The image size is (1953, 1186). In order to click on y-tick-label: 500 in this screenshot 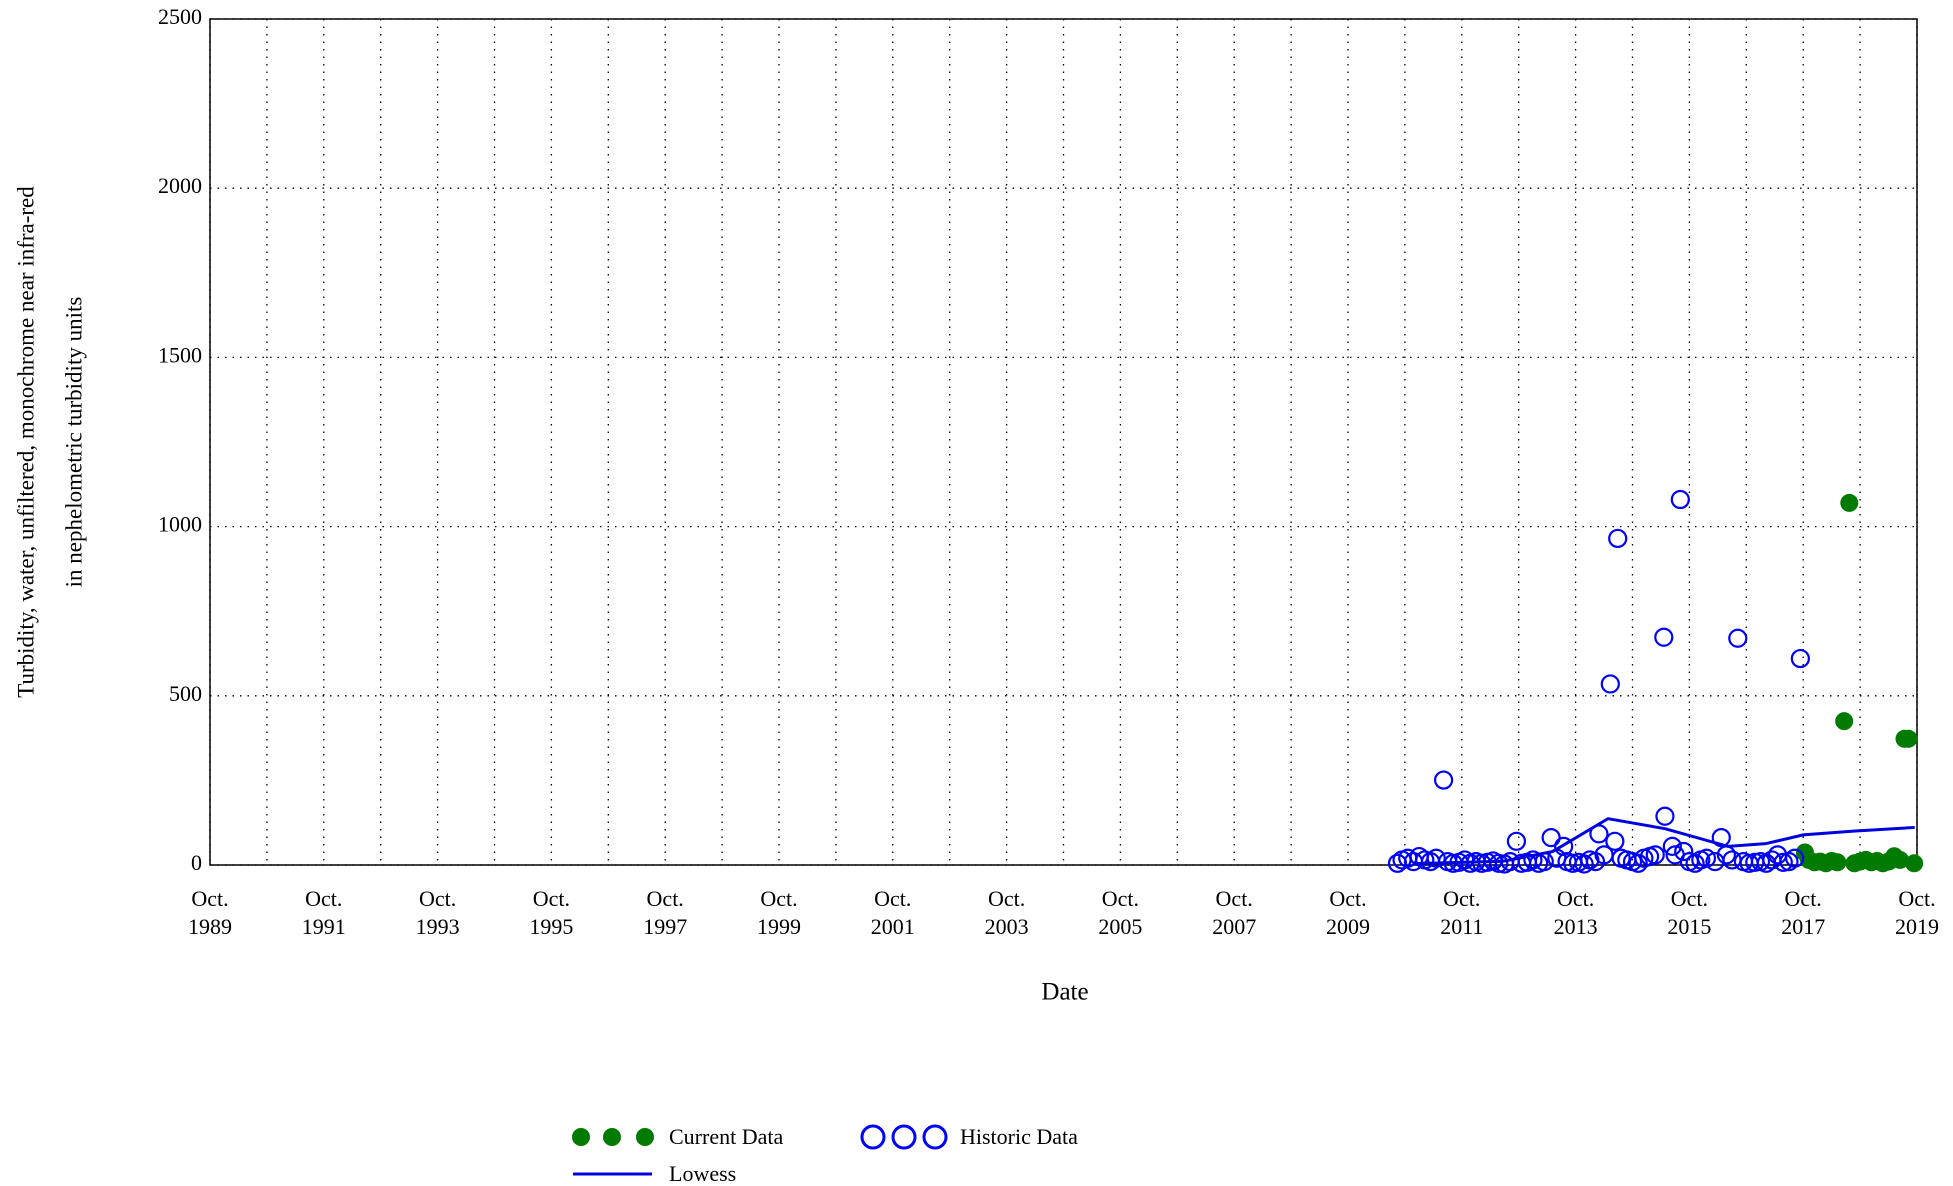, I will do `click(185, 693)`.